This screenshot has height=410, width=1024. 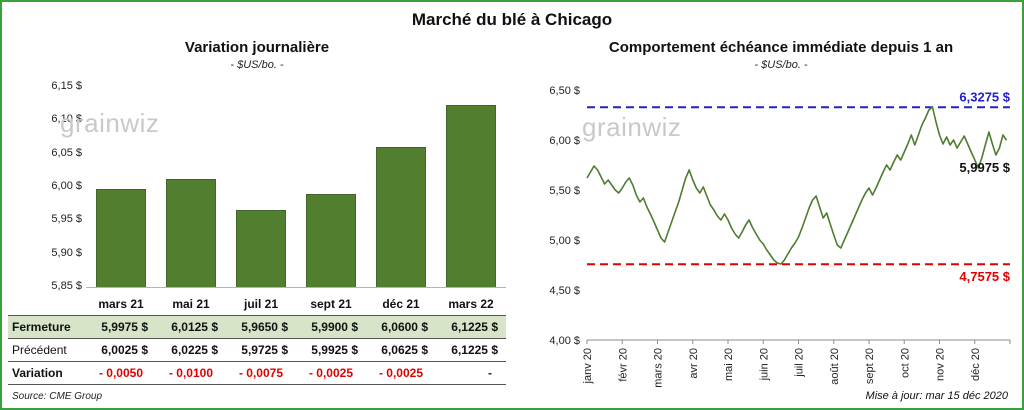 What do you see at coordinates (57, 396) in the screenshot?
I see `source-note: Source: CME Group` at bounding box center [57, 396].